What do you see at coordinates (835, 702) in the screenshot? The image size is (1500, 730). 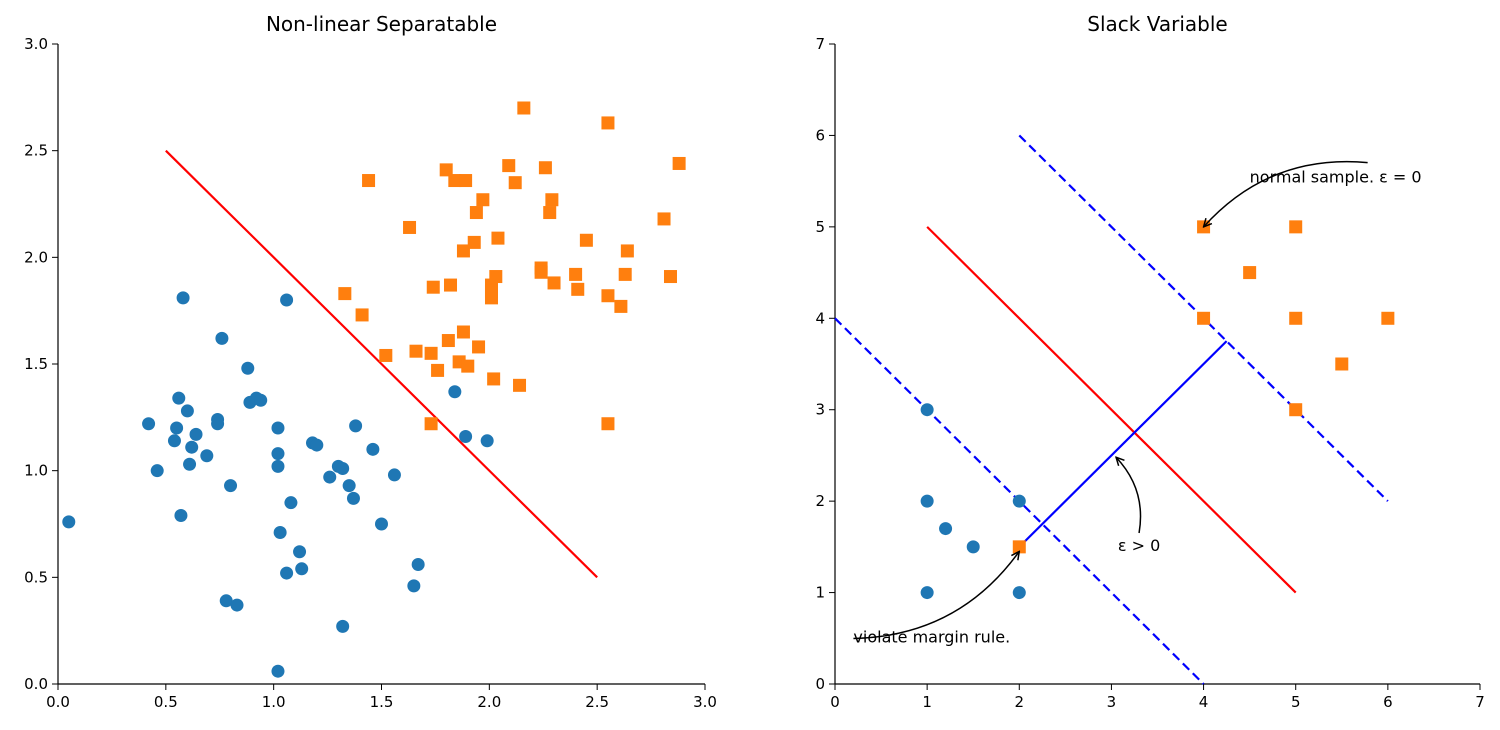 I see `x-tick-label: 0` at bounding box center [835, 702].